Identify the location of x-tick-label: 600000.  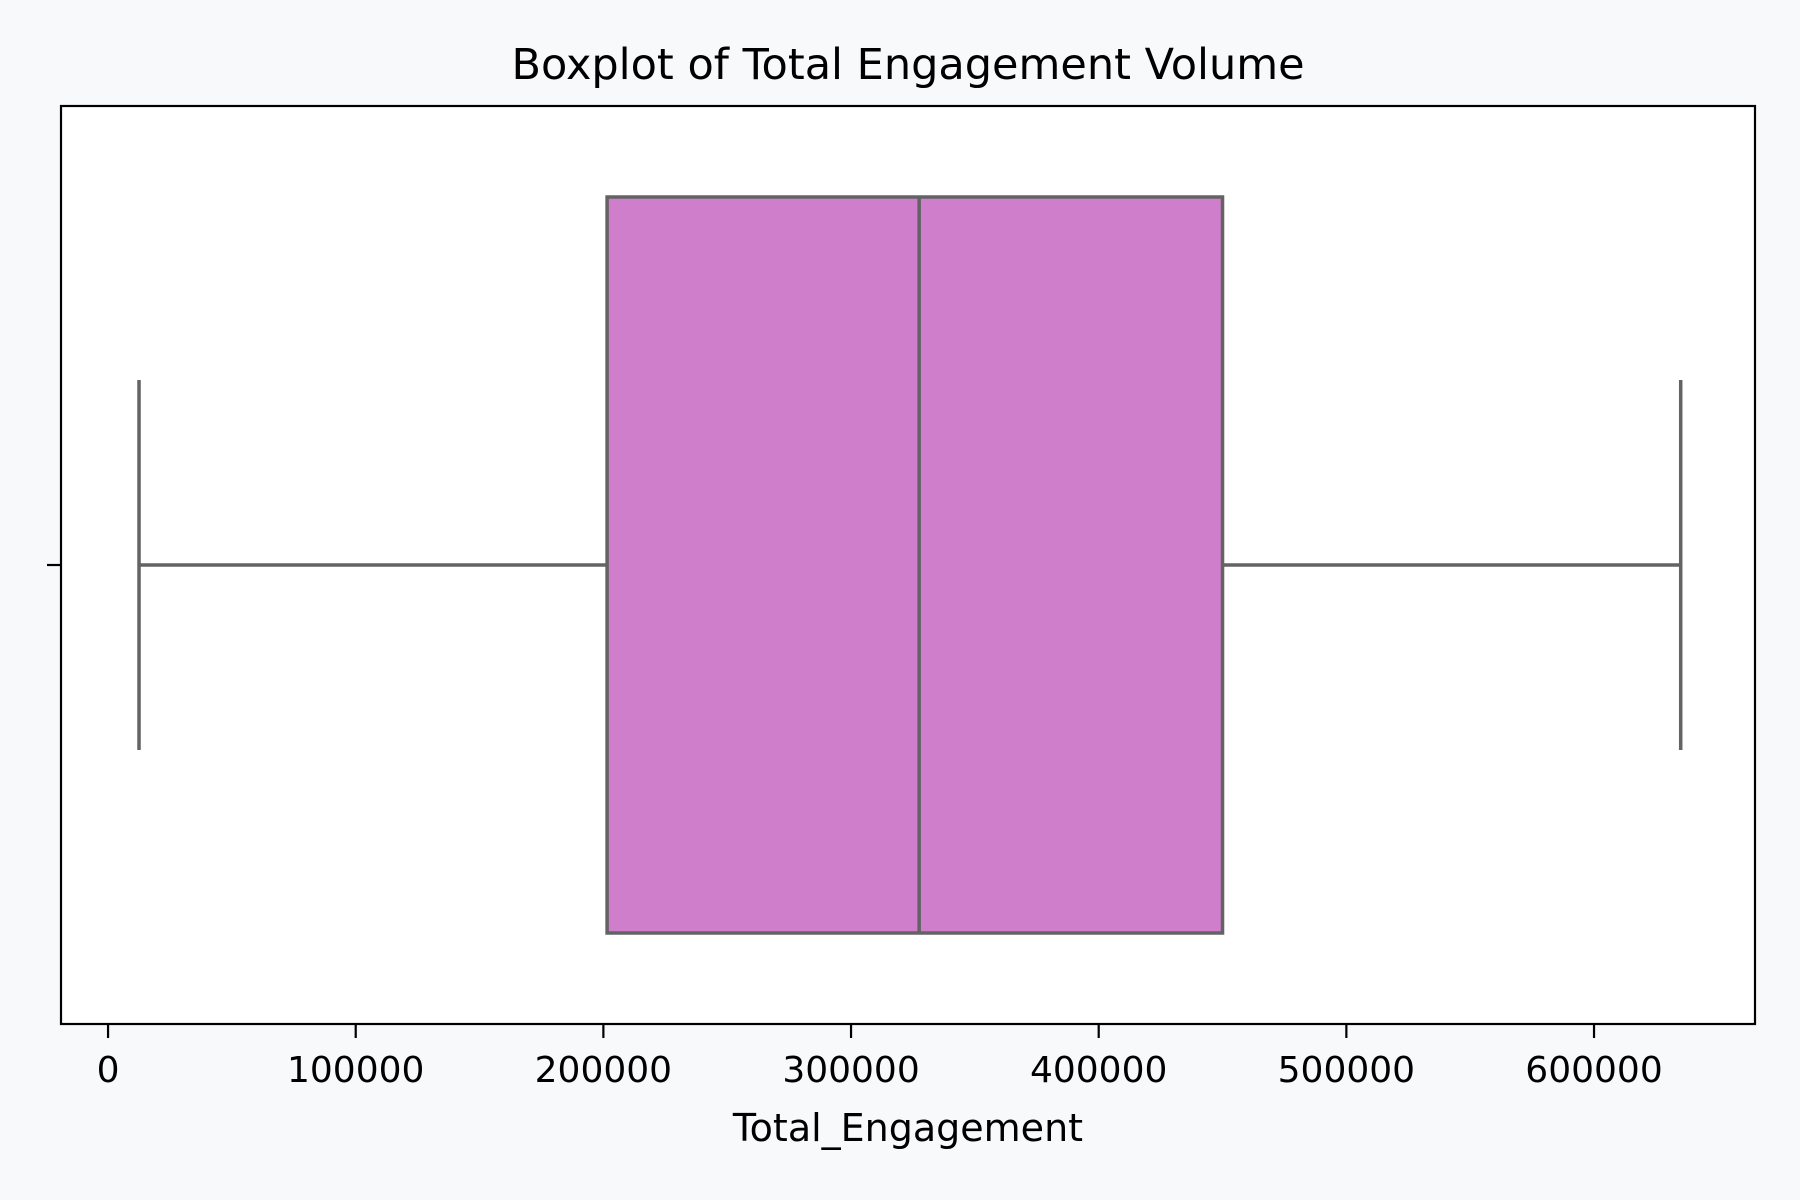
(1593, 1070).